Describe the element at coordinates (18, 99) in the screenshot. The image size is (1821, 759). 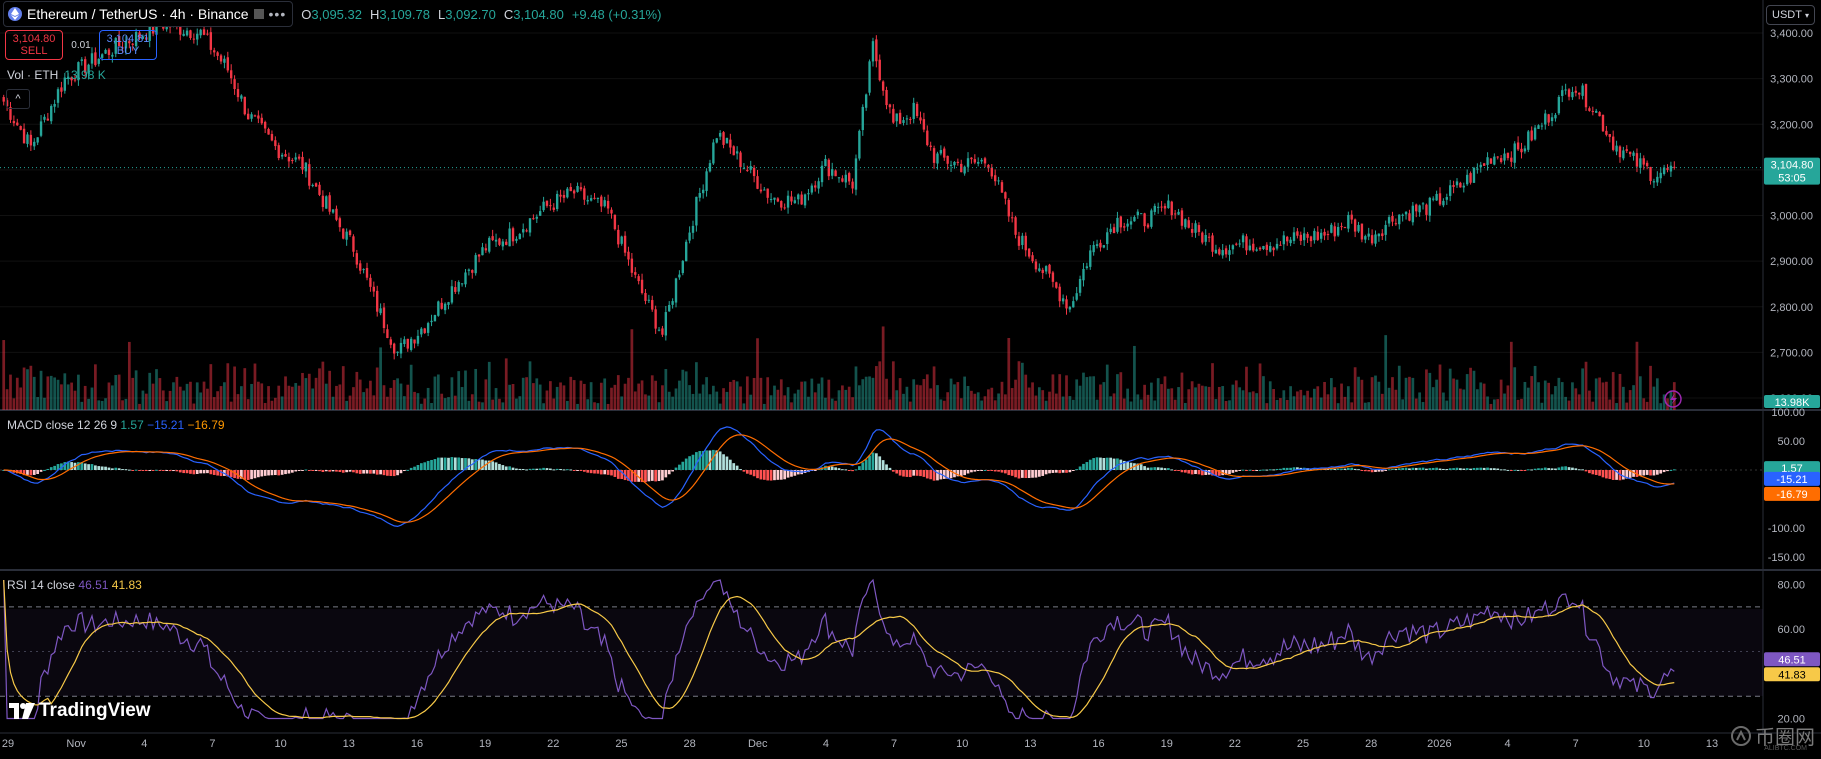
I see `collapse-legend-button: ^` at that location.